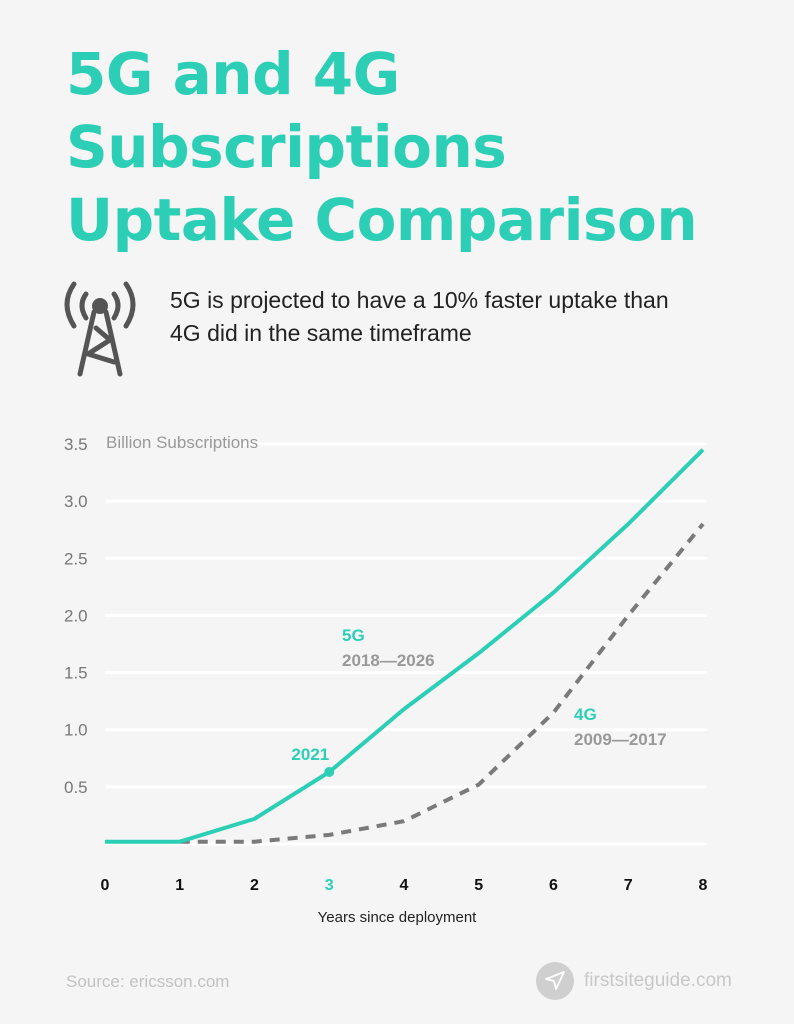 The width and height of the screenshot is (794, 1024). Describe the element at coordinates (620, 739) in the screenshot. I see `series-period-4g: 2009—2017` at that location.